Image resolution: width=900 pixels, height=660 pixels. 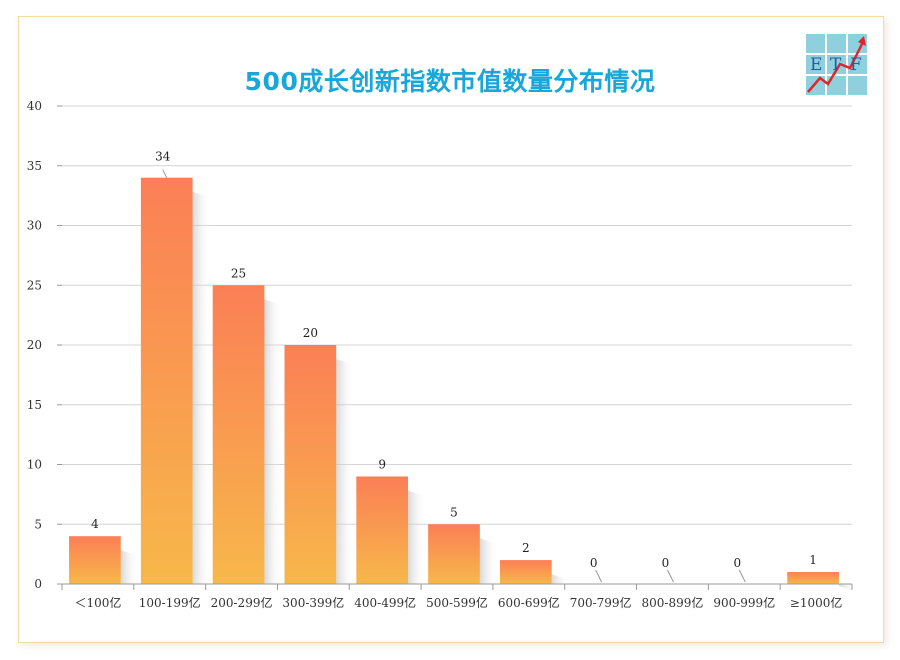 What do you see at coordinates (673, 602) in the screenshot?
I see `x-tick-label: 800-899亿` at bounding box center [673, 602].